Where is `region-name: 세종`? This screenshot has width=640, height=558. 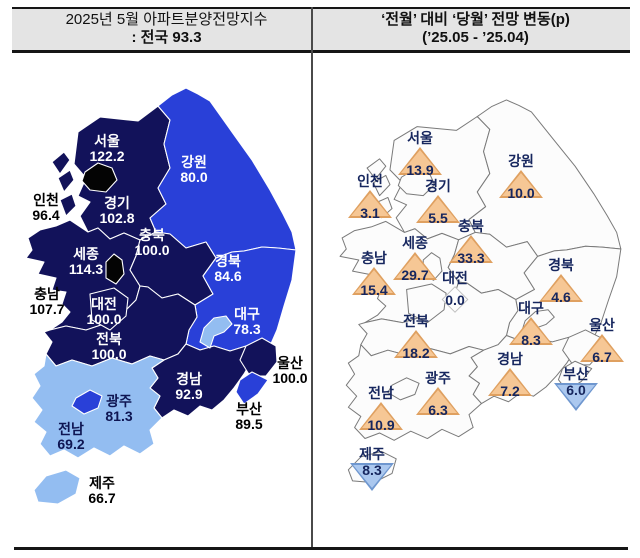 region-name: 세종 is located at coordinates (86, 254).